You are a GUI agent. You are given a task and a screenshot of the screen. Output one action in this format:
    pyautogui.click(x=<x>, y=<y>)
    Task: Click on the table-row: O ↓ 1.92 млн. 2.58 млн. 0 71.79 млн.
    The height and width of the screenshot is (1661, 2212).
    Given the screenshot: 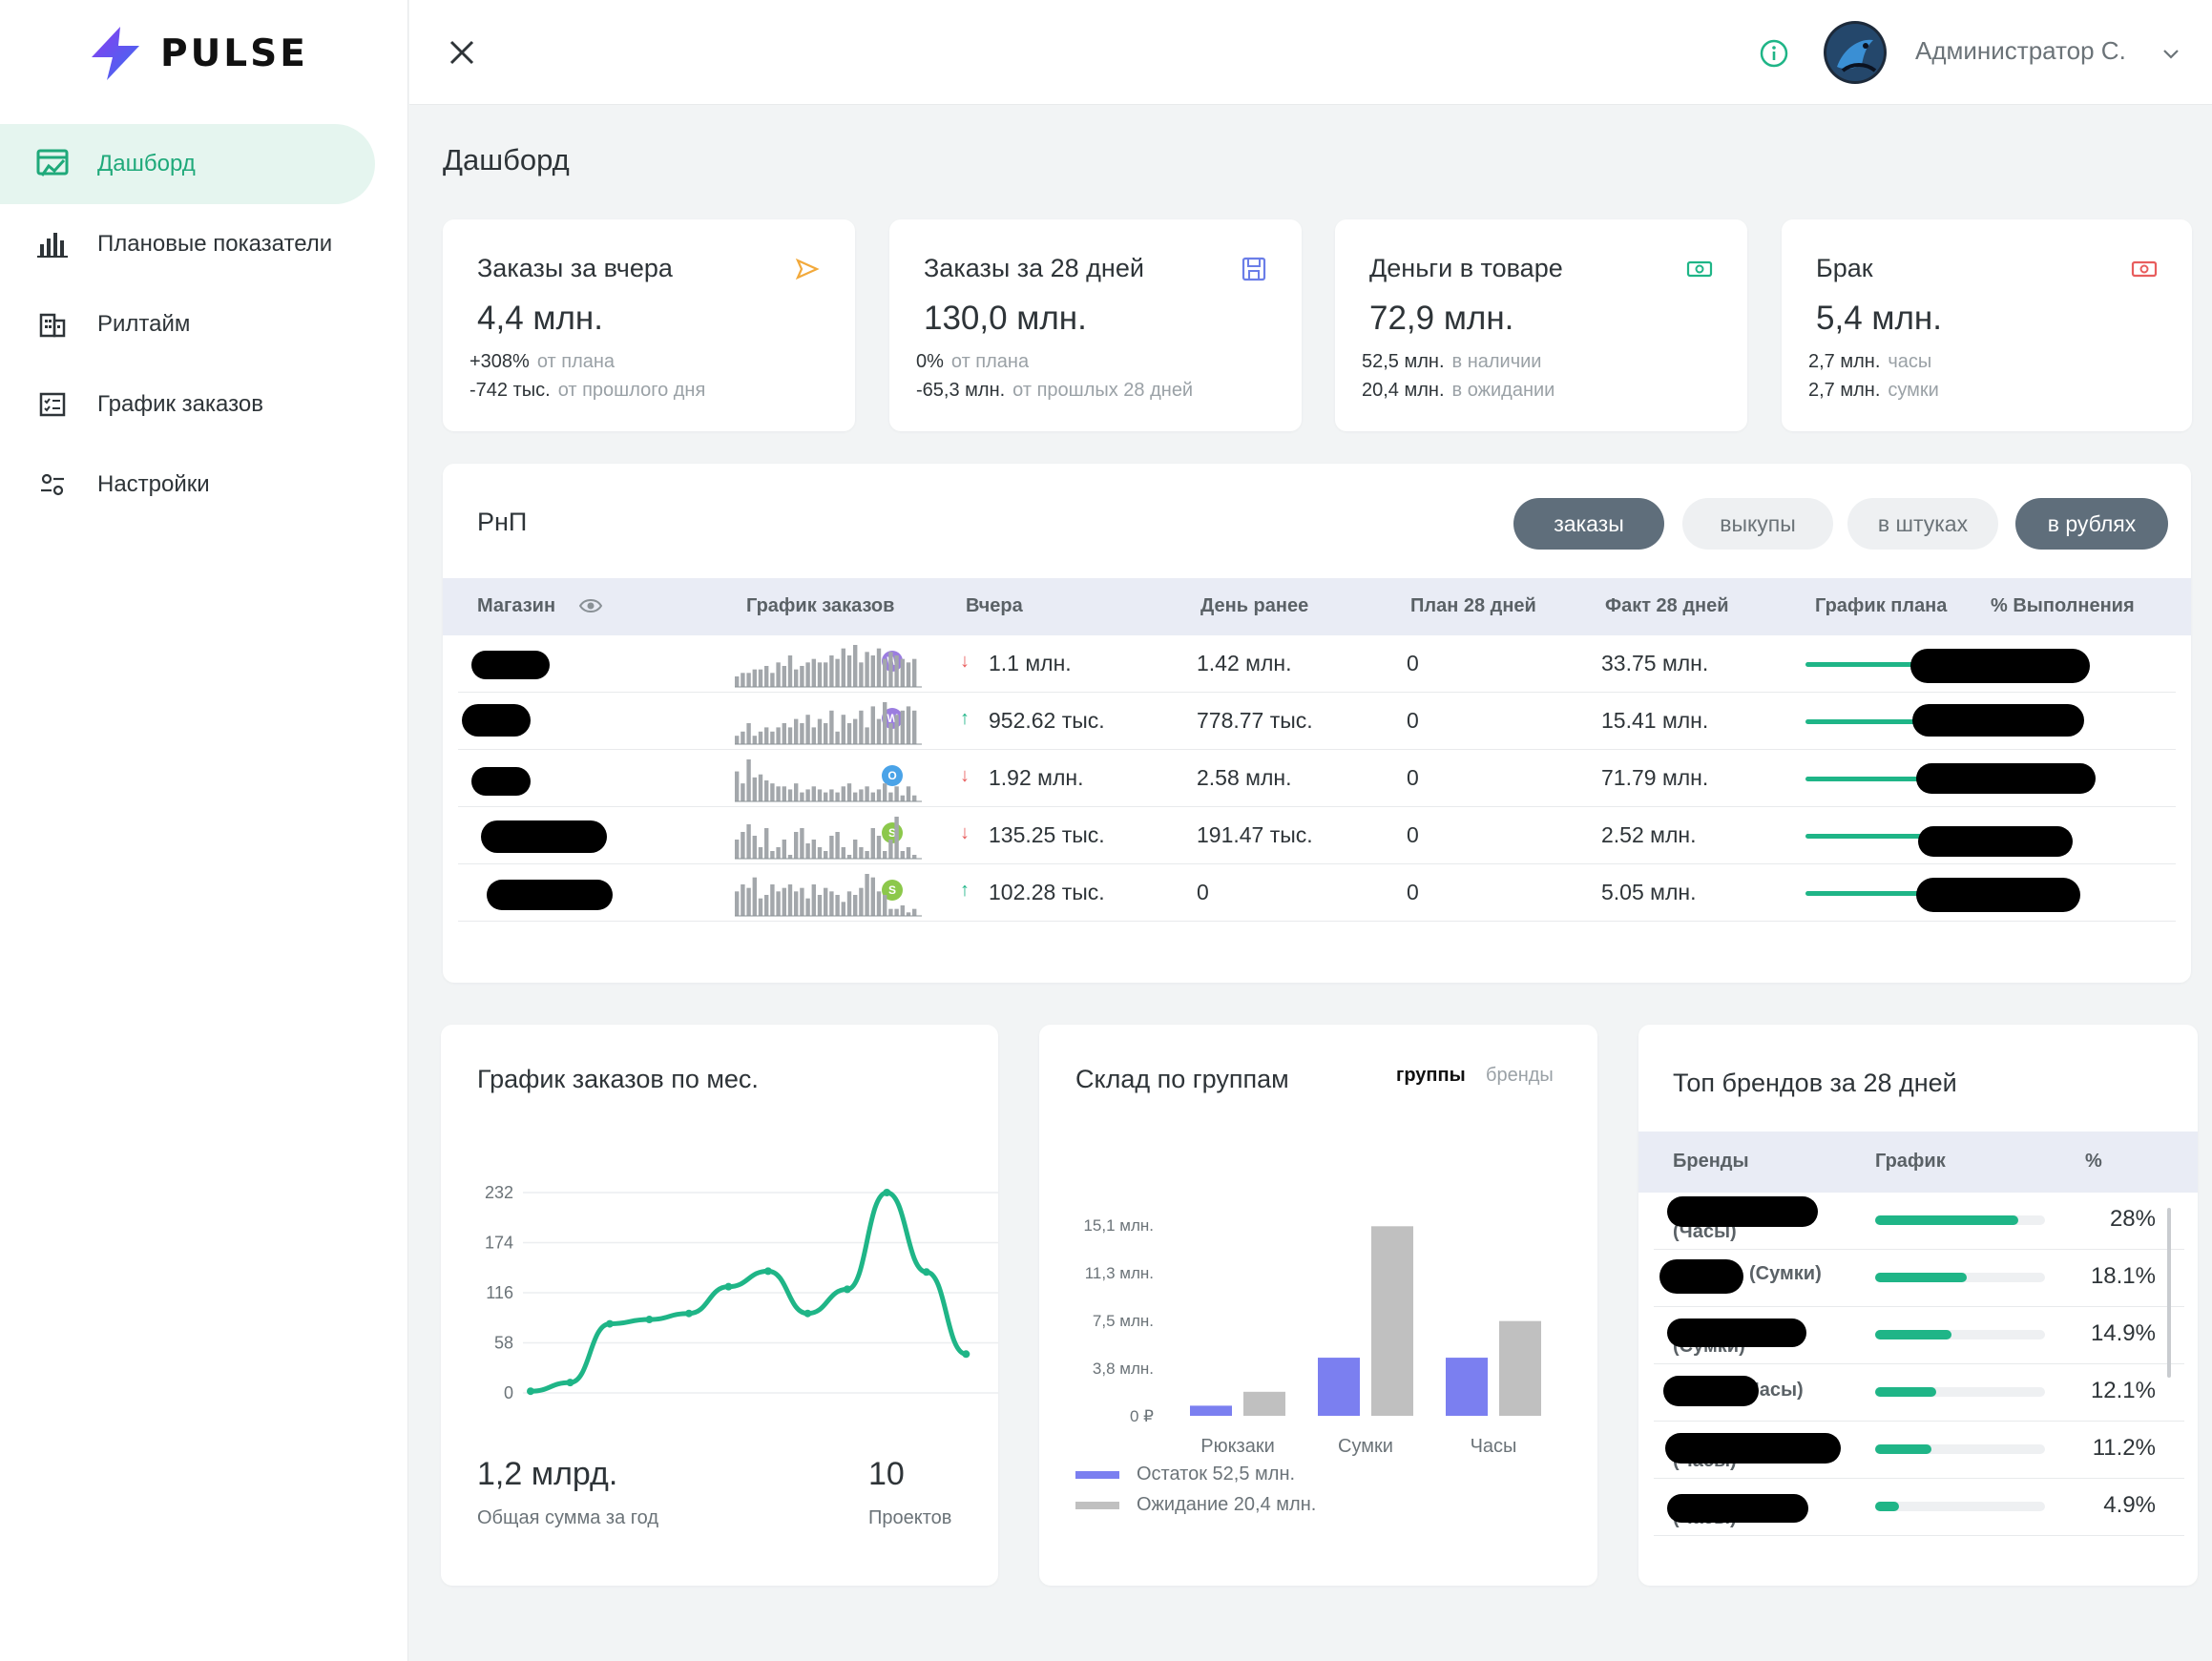 What is the action you would take?
    pyautogui.click(x=1317, y=778)
    